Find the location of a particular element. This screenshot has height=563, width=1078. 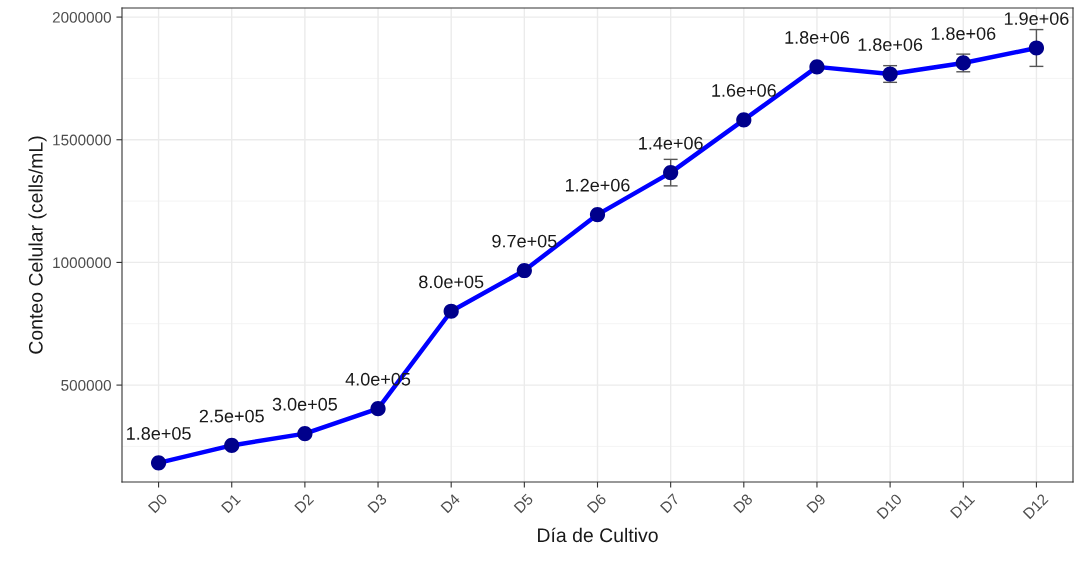

x-tick-label: D5 is located at coordinates (523, 503).